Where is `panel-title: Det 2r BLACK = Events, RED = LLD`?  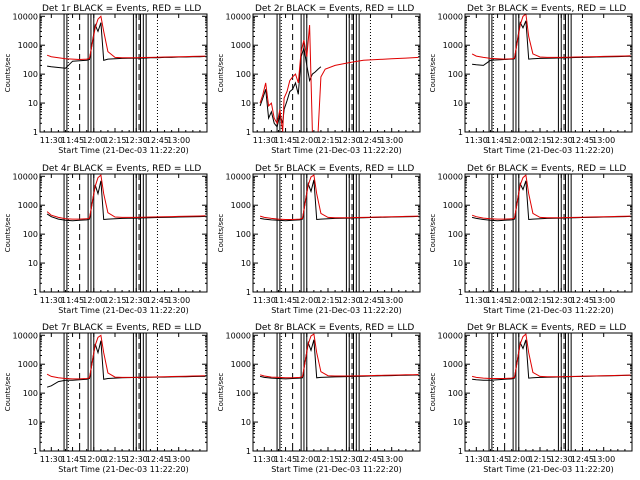
panel-title: Det 2r BLACK = Events, RED = LLD is located at coordinates (334, 9).